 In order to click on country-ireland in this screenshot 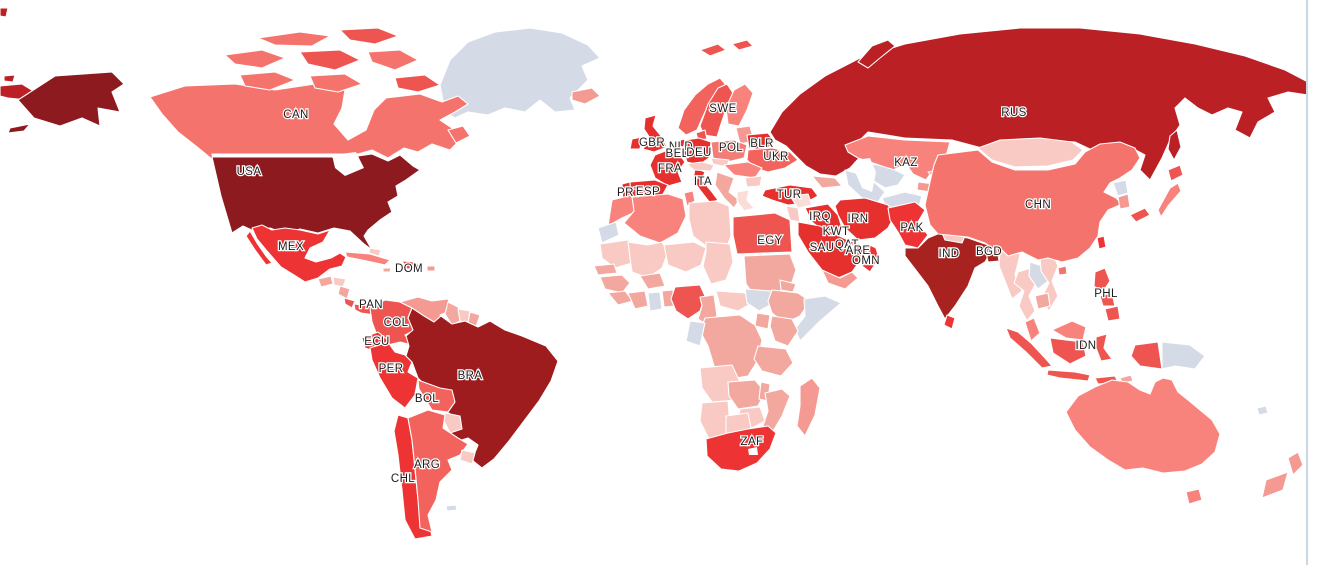, I will do `click(636, 143)`.